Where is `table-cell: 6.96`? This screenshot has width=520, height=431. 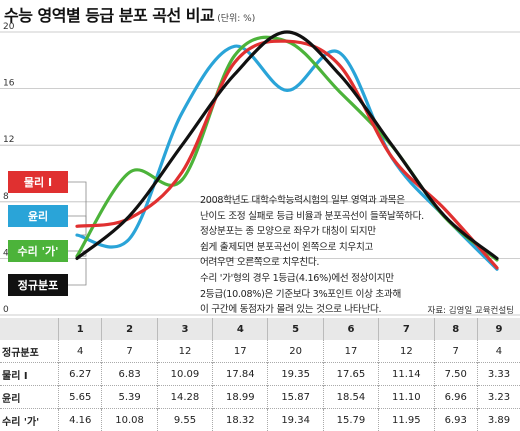 table-cell: 6.96 is located at coordinates (455, 397).